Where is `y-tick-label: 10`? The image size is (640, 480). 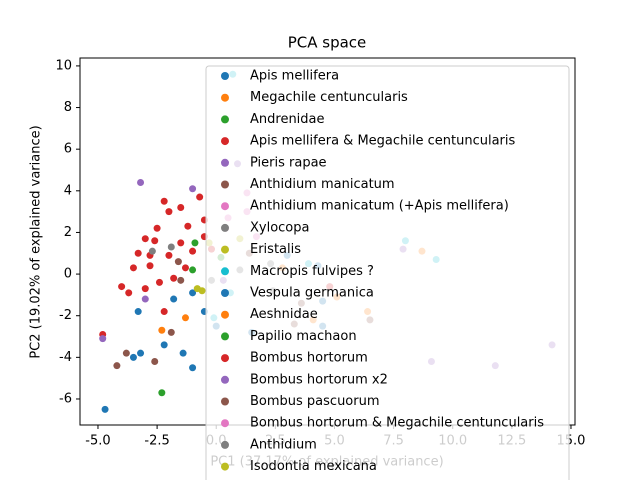 y-tick-label: 10 is located at coordinates (63, 65).